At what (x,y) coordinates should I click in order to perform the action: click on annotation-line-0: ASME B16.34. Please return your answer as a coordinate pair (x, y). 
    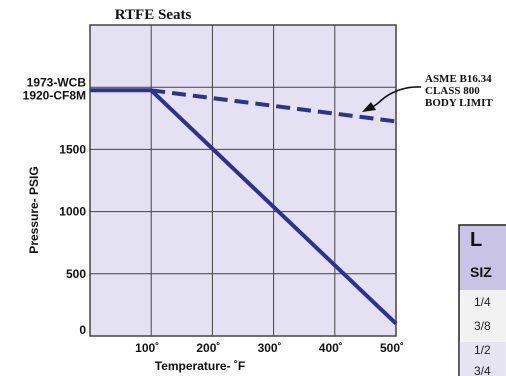
    Looking at the image, I should click on (458, 79).